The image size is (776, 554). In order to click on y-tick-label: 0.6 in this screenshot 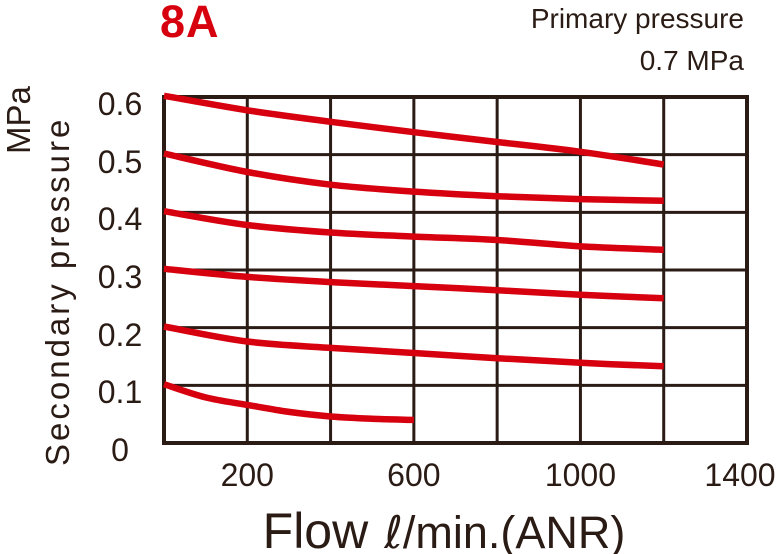, I will do `click(120, 104)`.